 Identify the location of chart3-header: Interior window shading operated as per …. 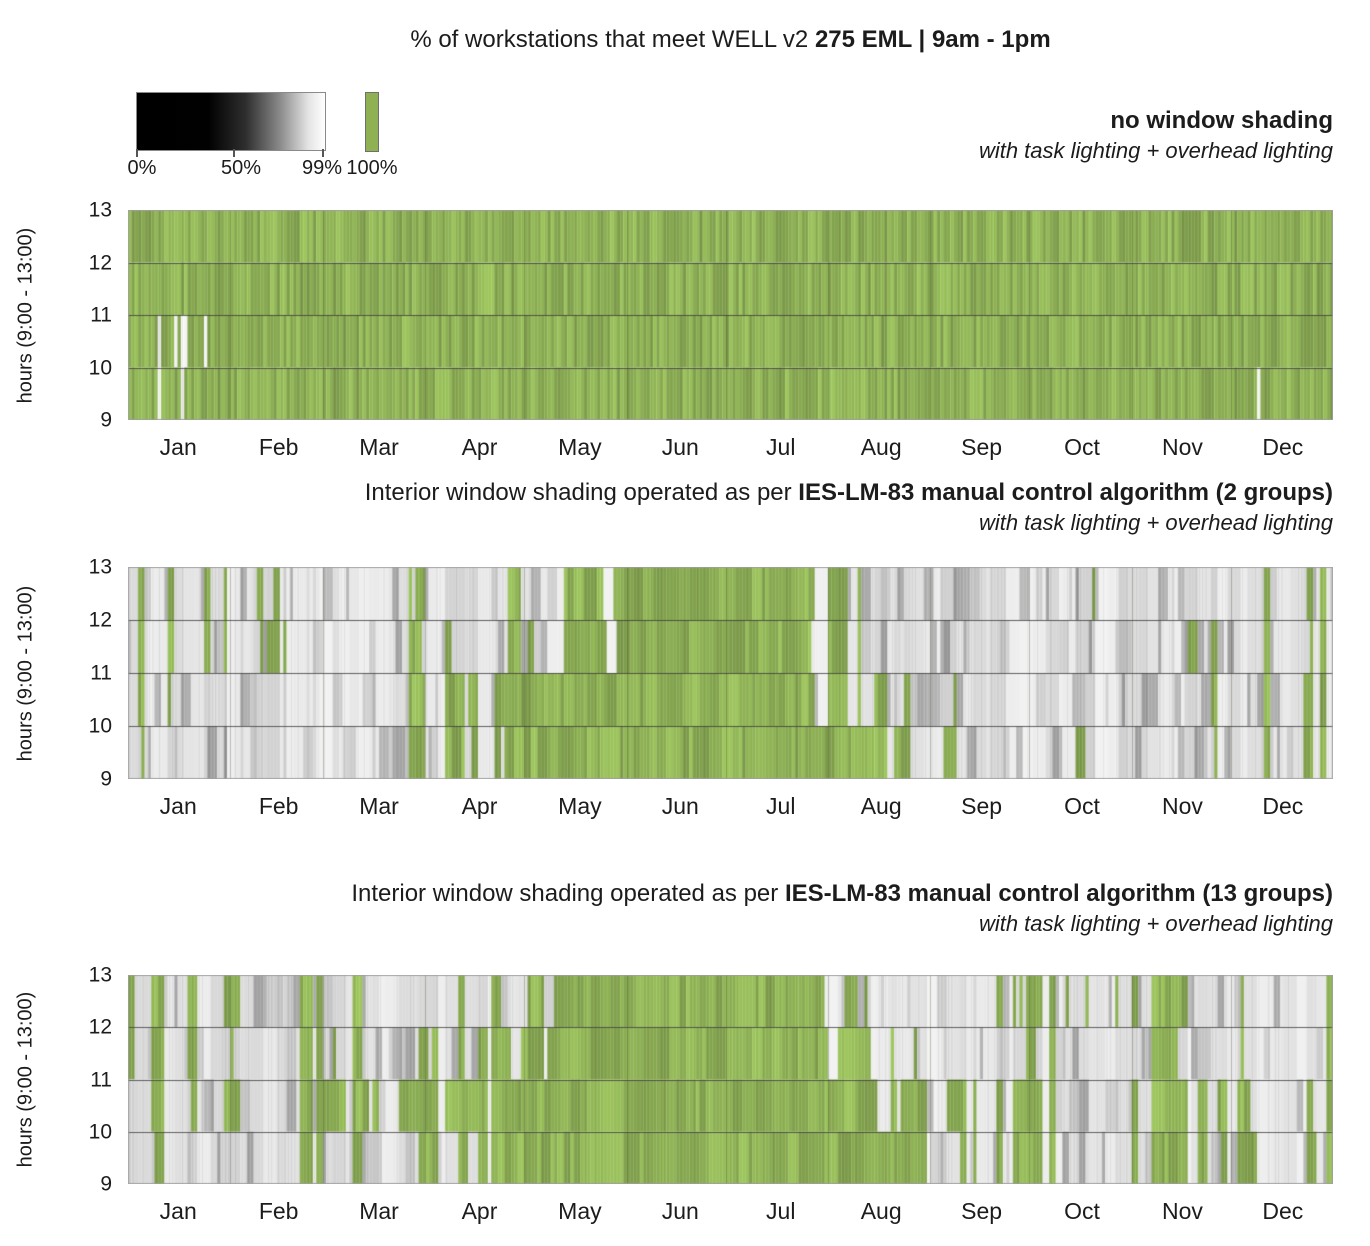
(730, 908).